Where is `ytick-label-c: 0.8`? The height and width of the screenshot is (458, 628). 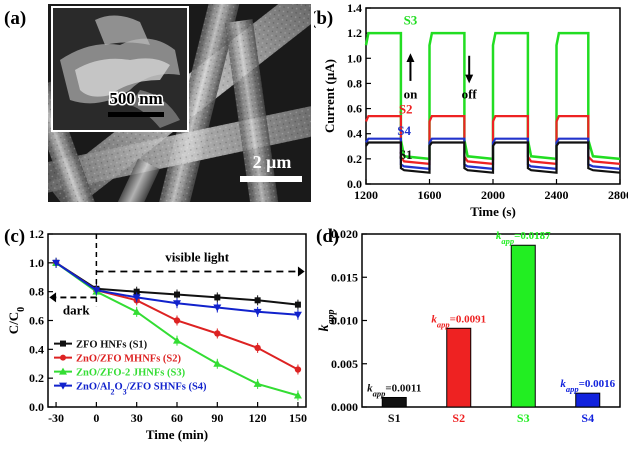
ytick-label-c: 0.8 is located at coordinates (36, 292).